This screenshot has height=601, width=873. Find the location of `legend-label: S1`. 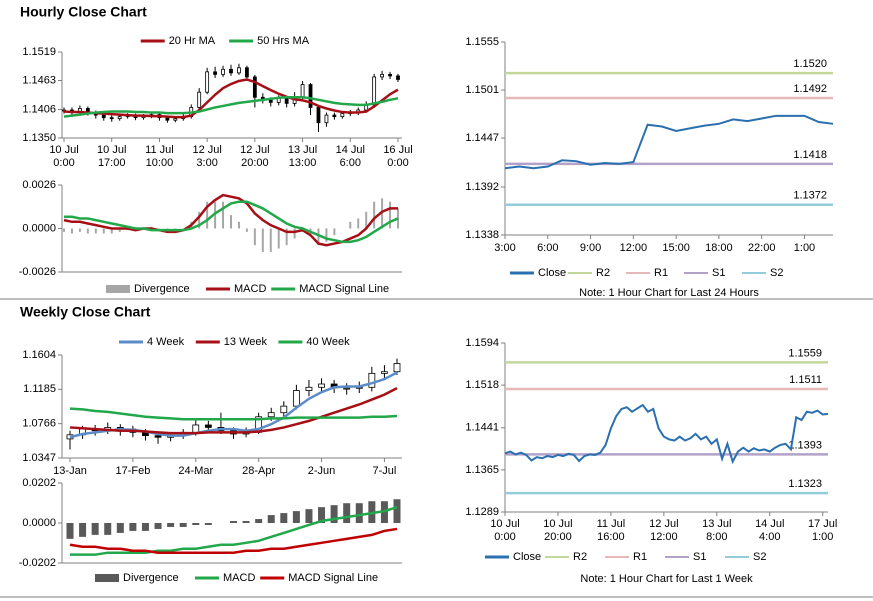

legend-label: S1 is located at coordinates (699, 557).